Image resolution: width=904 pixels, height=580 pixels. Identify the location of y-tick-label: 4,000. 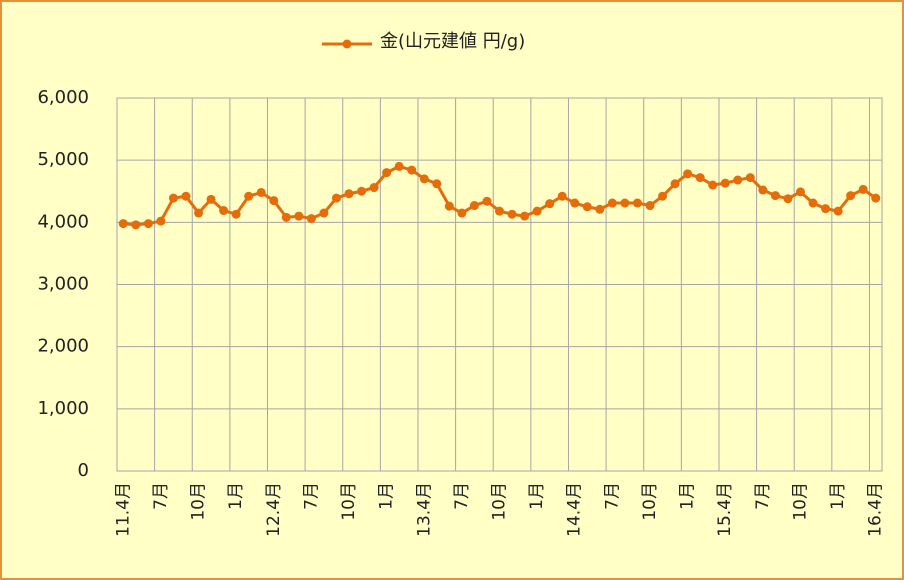
(63, 221).